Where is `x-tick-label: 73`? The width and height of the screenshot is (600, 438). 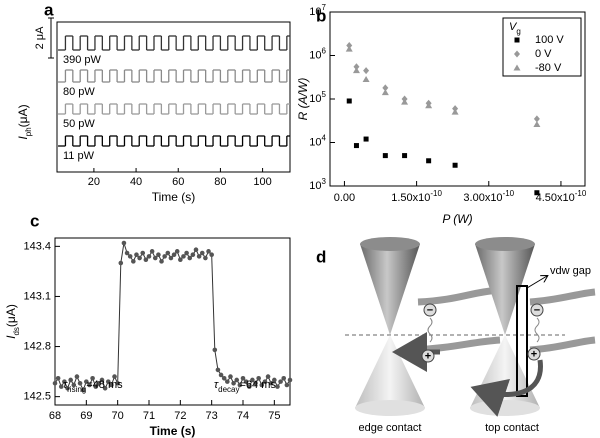 x-tick-label: 73 is located at coordinates (212, 416).